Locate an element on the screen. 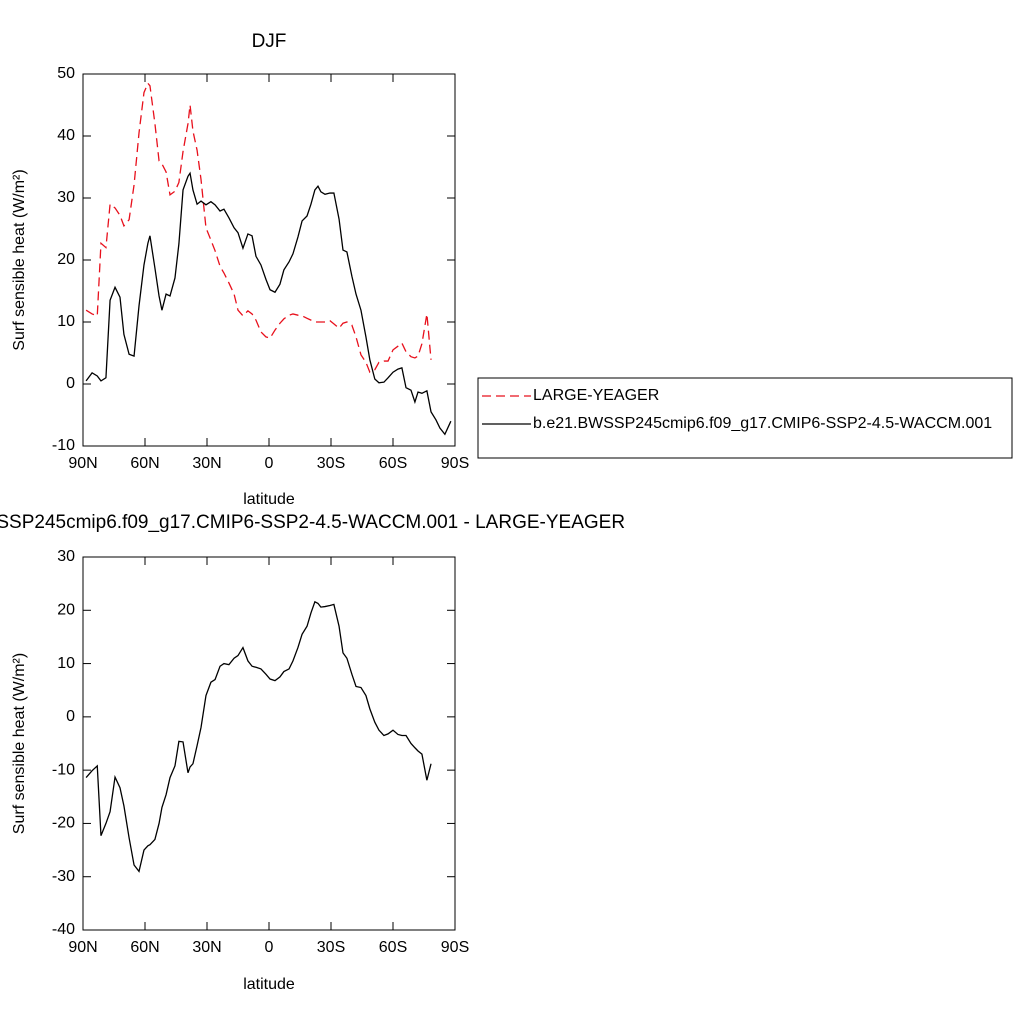 The image size is (1024, 1024). plot-frame is located at coordinates (269, 743).